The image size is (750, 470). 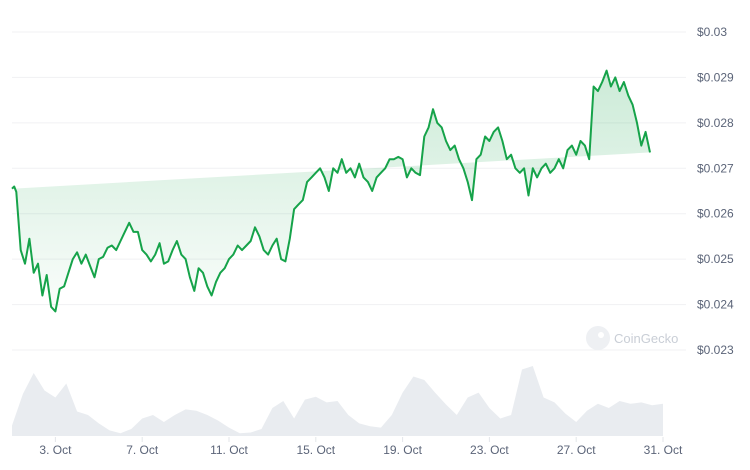 I want to click on coingecko-watermark: CoinGecko, so click(x=632, y=338).